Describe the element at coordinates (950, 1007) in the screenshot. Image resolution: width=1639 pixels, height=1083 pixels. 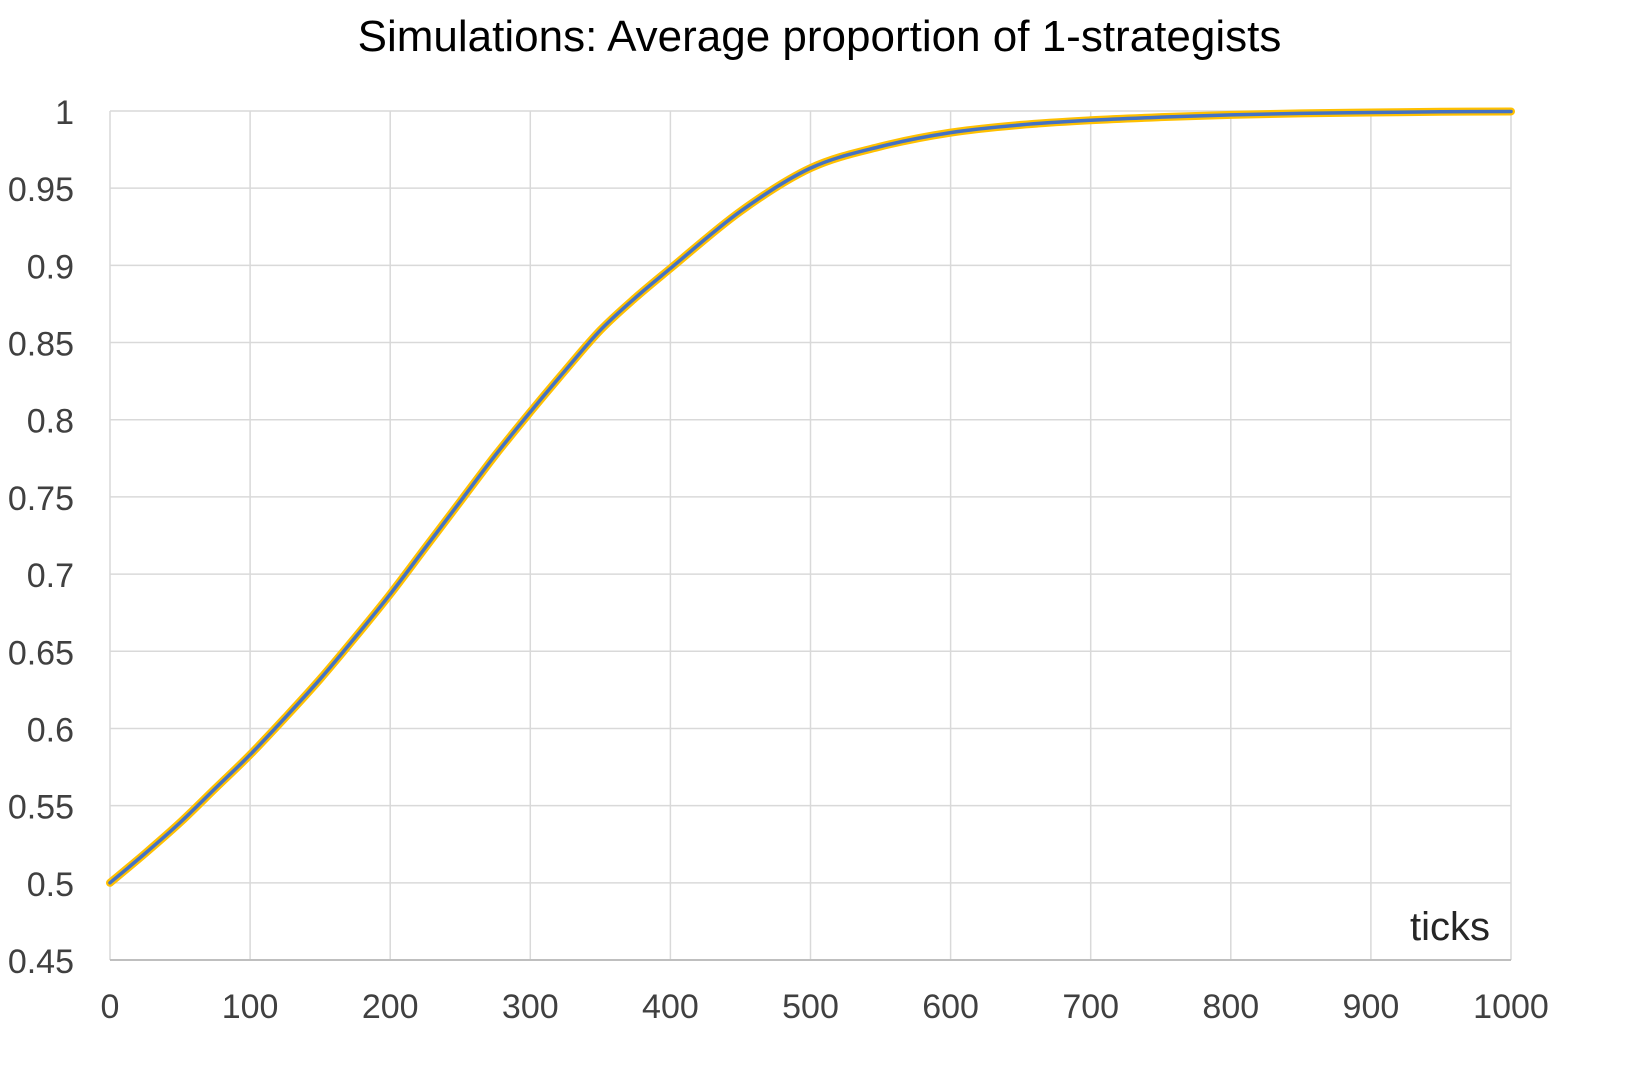
I see `x-tick-label: 600` at that location.